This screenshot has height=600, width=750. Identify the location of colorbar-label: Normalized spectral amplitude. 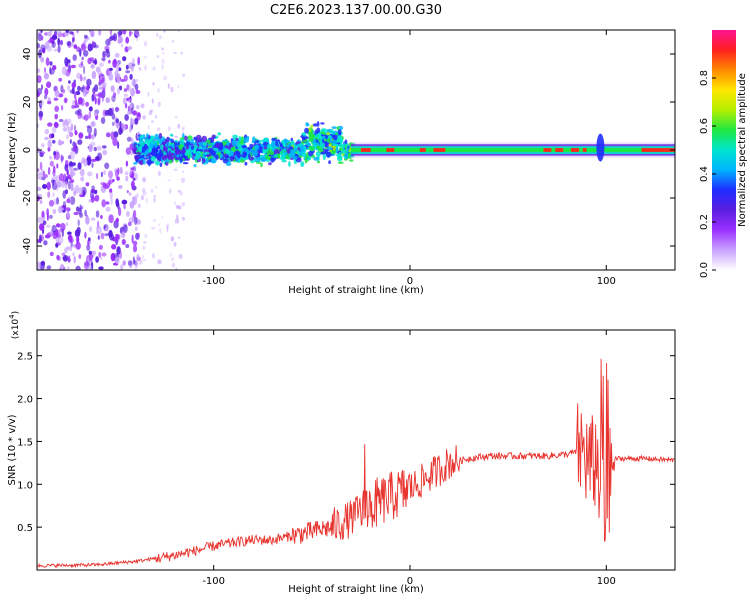
(742, 150).